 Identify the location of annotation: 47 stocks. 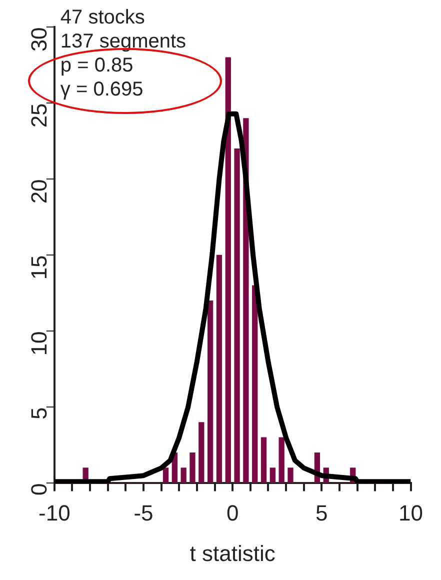
(102, 17).